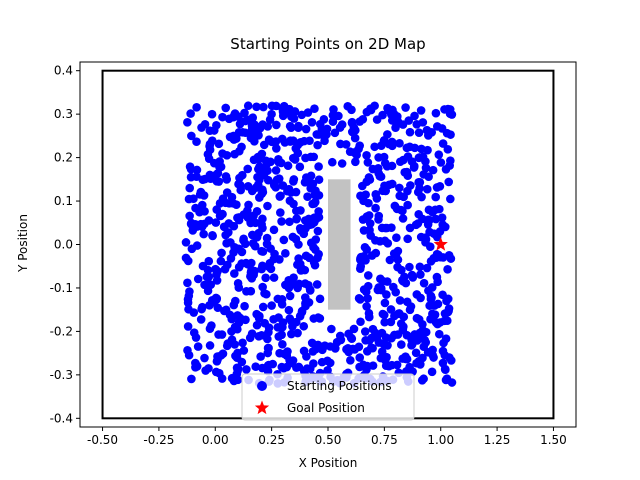 Image resolution: width=640 pixels, height=480 pixels. Describe the element at coordinates (262, 386) in the screenshot. I see `legend-marker-starting` at that location.